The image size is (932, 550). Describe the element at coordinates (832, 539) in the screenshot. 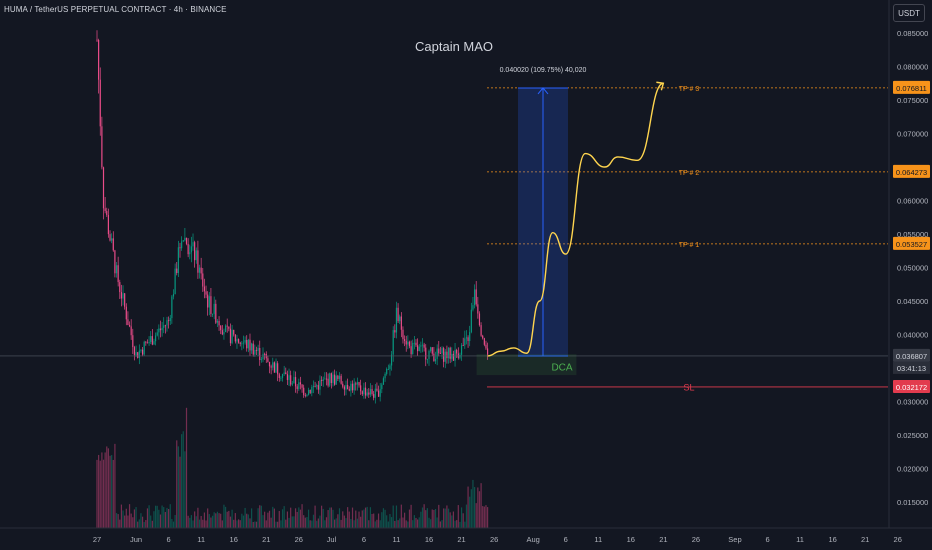

I see `x-tick-label: 16` at that location.